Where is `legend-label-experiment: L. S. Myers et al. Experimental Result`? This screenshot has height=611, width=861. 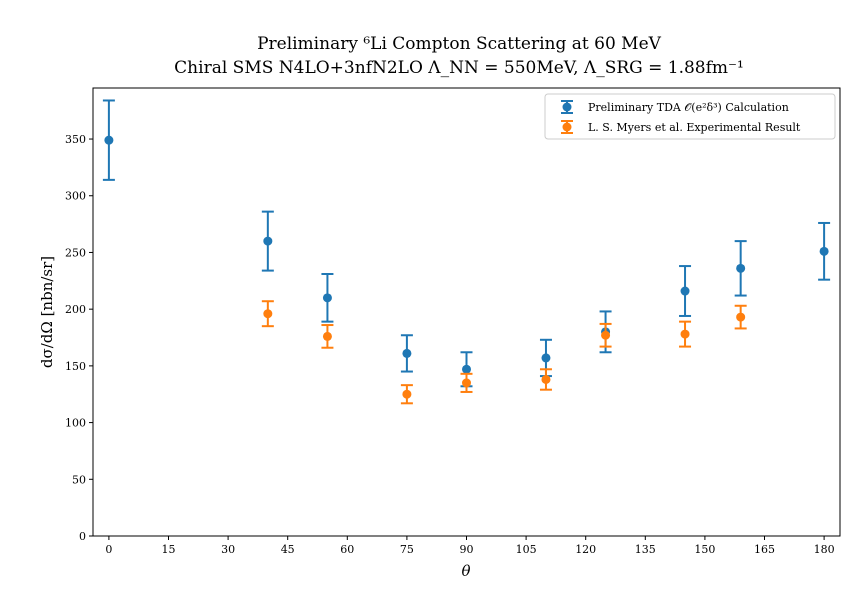
legend-label-experiment: L. S. Myers et al. Experimental Result is located at coordinates (694, 127).